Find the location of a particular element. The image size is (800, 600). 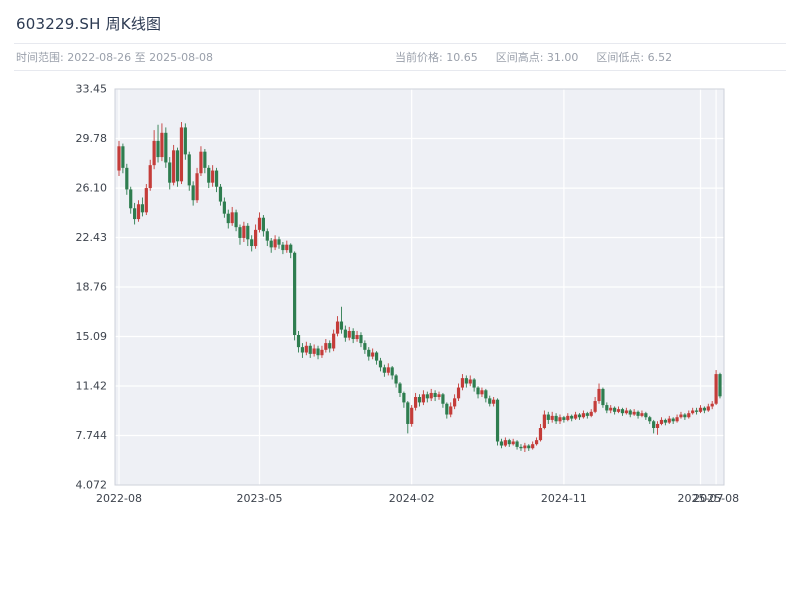

range-high-label: 区间高点: 31.00 is located at coordinates (537, 57).